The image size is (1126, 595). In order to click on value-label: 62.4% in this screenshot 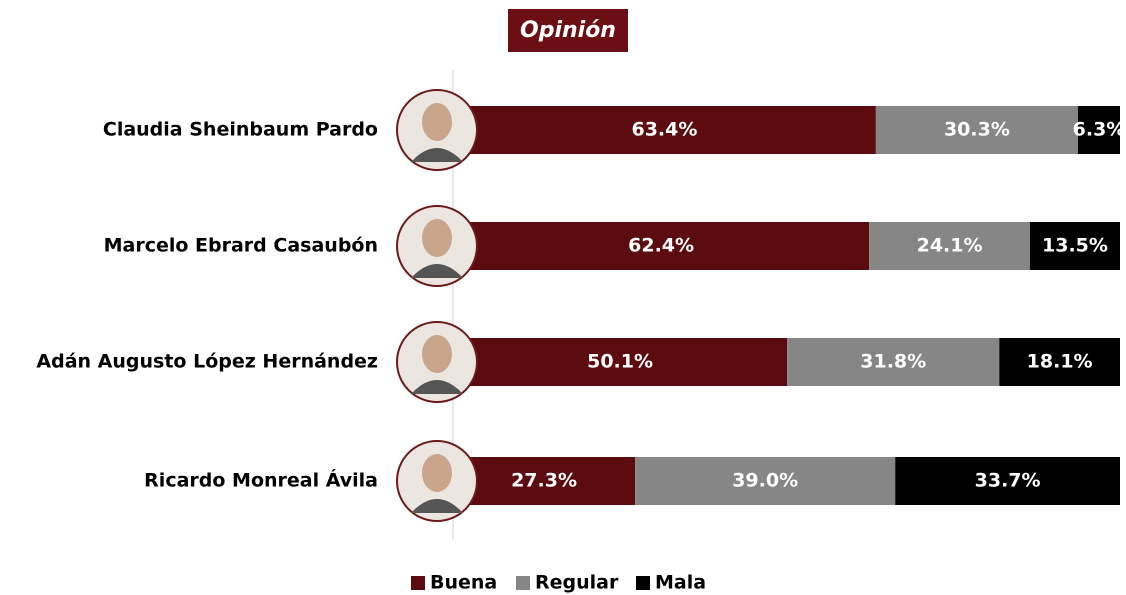, I will do `click(661, 246)`.